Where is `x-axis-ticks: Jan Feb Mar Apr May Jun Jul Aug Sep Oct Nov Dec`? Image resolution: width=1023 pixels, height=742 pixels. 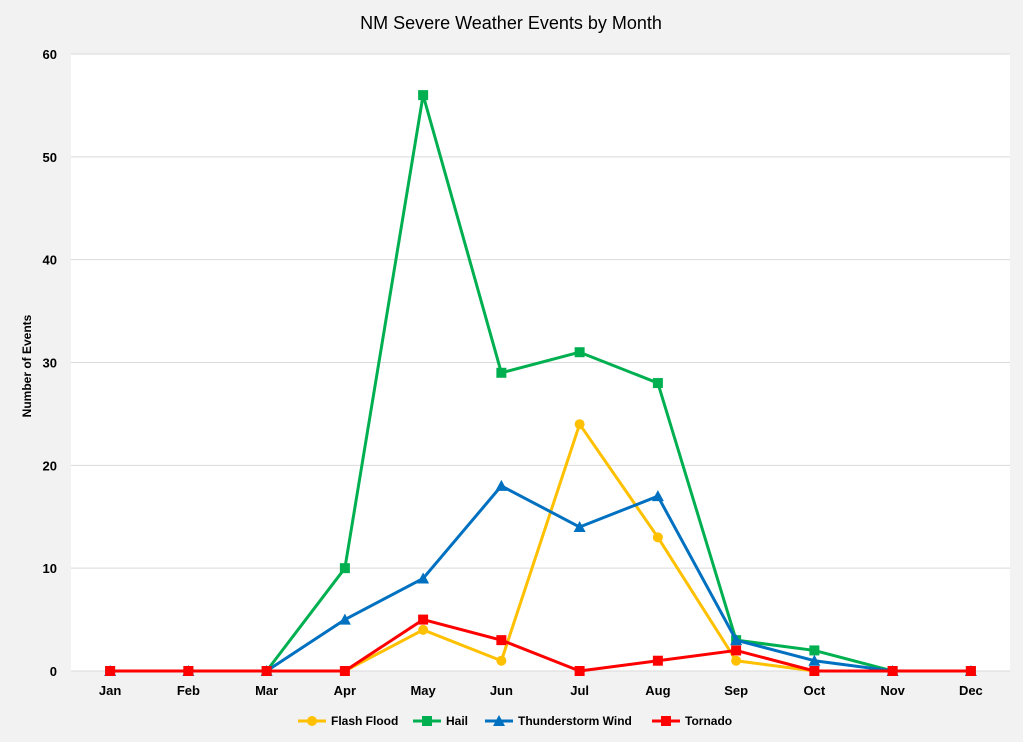
x-axis-ticks: Jan Feb Mar Apr May Jun Jul Aug Sep Oct Nov Dec is located at coordinates (541, 690).